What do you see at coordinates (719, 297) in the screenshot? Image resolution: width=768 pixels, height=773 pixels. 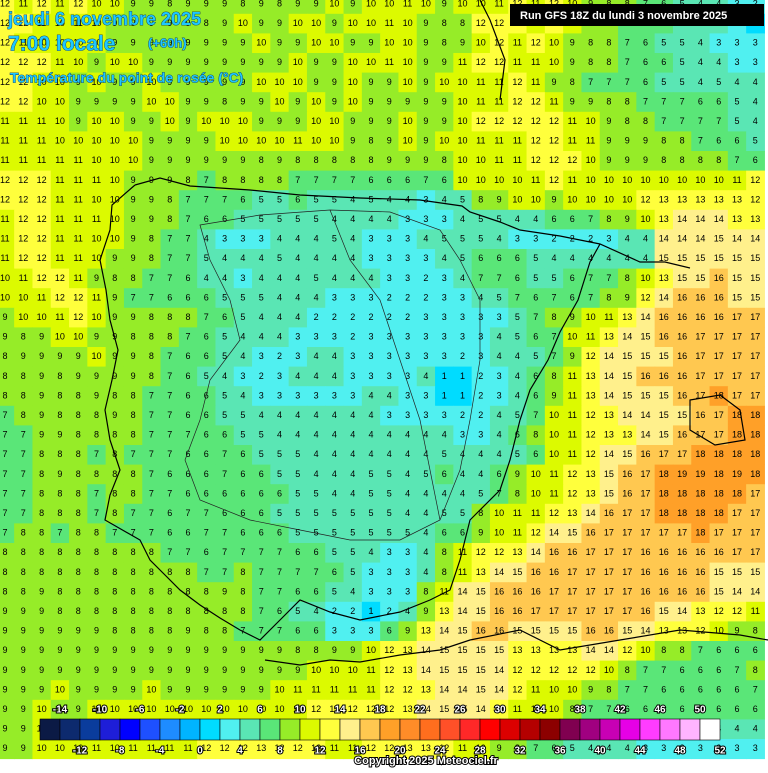 I see `grid-value: 16` at bounding box center [719, 297].